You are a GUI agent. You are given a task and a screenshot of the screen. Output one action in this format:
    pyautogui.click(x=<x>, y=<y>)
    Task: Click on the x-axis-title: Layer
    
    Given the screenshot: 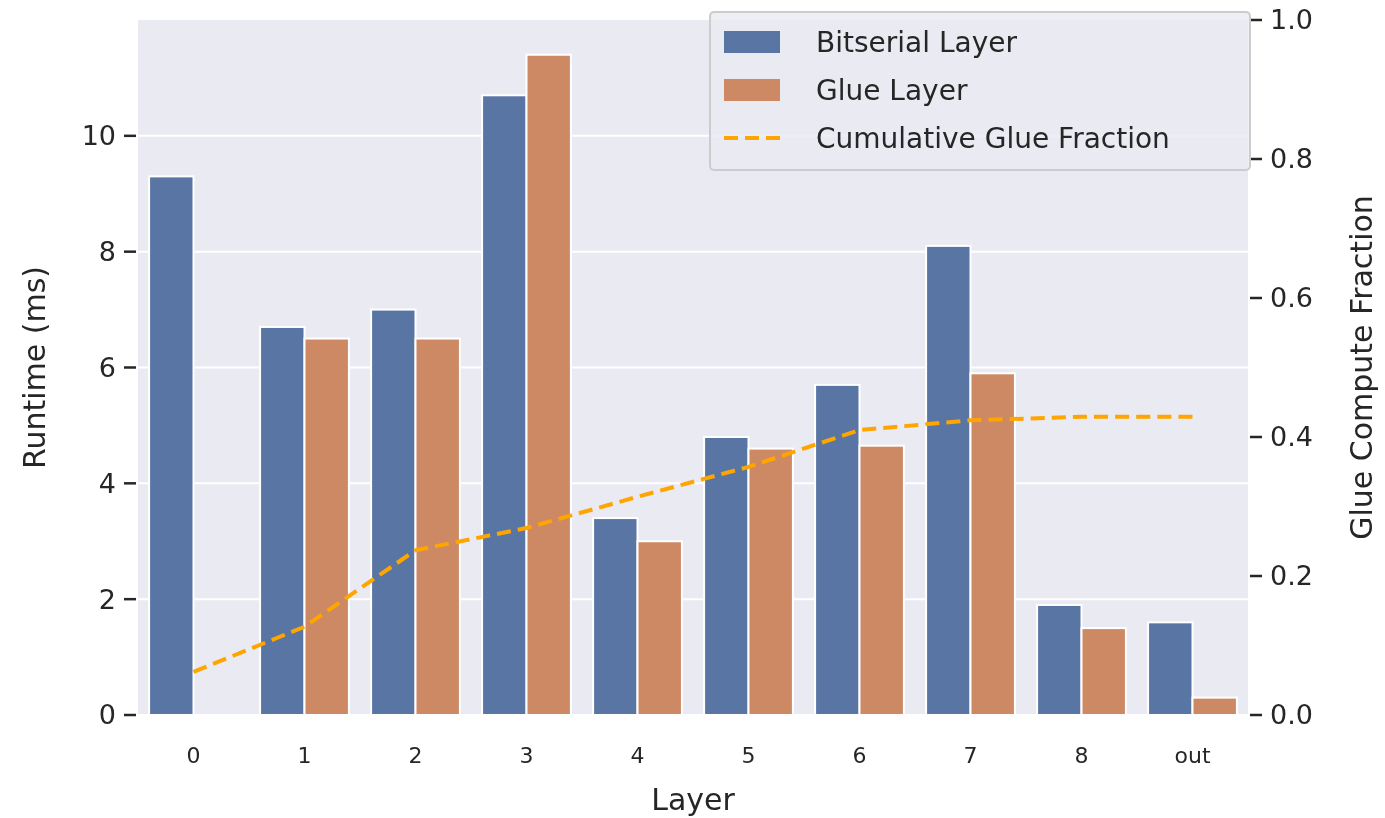 What is the action you would take?
    pyautogui.click(x=693, y=799)
    